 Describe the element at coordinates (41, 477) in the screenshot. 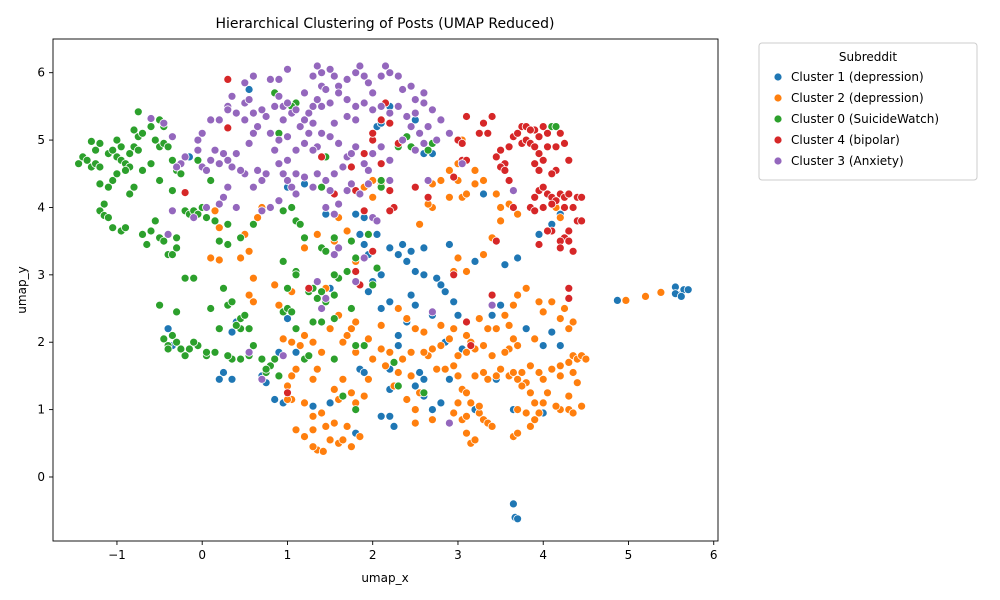

I see `y-tick-label: 0` at that location.